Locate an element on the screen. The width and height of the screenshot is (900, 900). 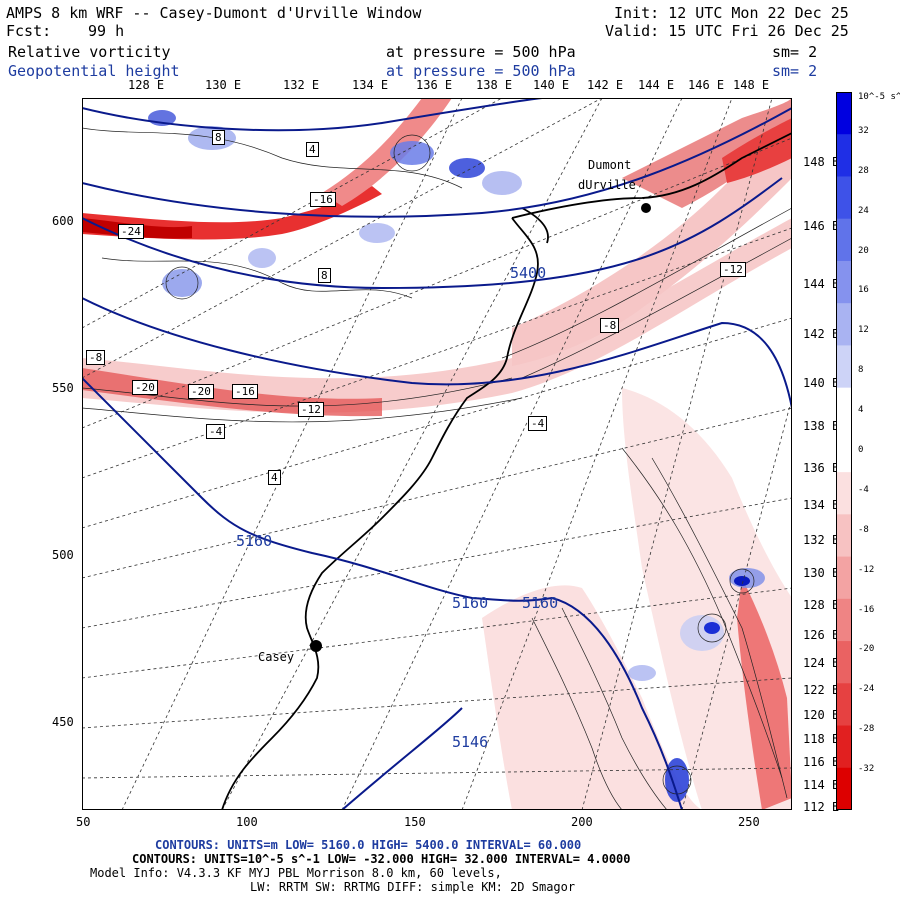
right-lon-label: 140 E is located at coordinates (821, 383).